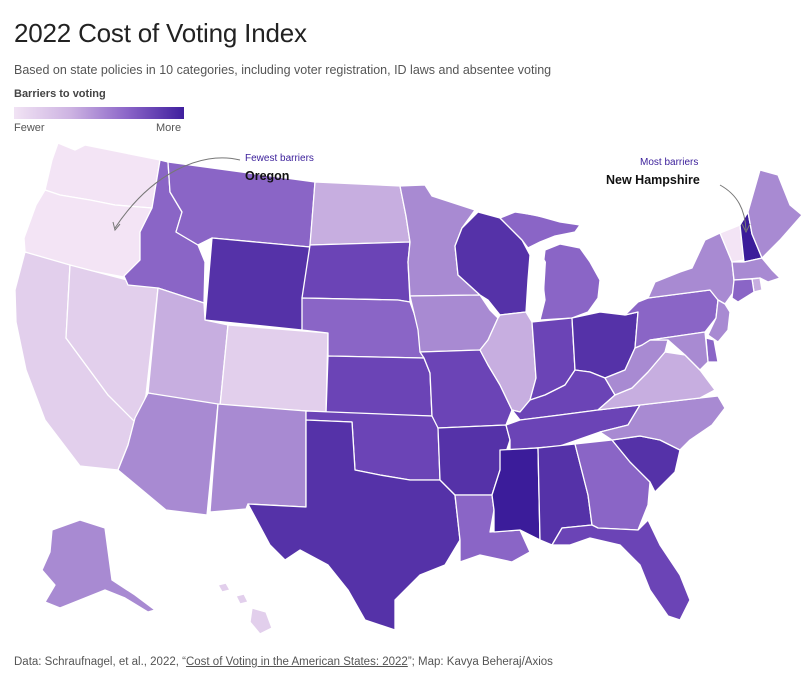  I want to click on footer-suffix: ”; Map: Kavya Beheraj/Axios, so click(480, 662).